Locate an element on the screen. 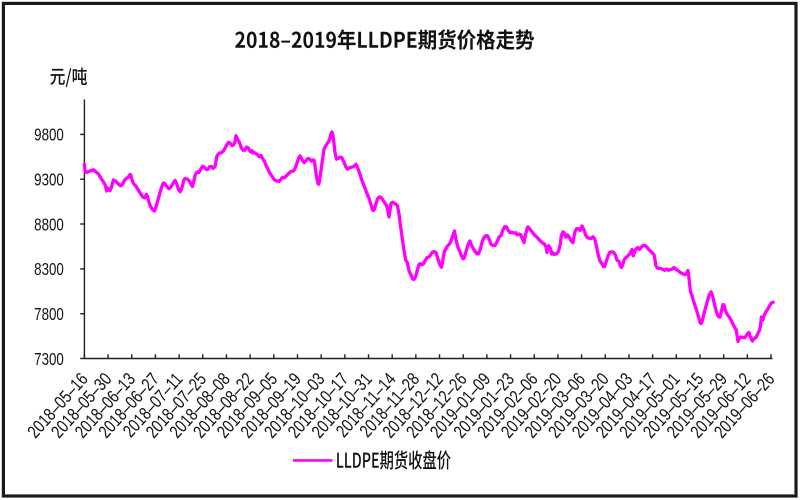 This screenshot has width=800, height=500. svg-text: 9800 is located at coordinates (49, 135).